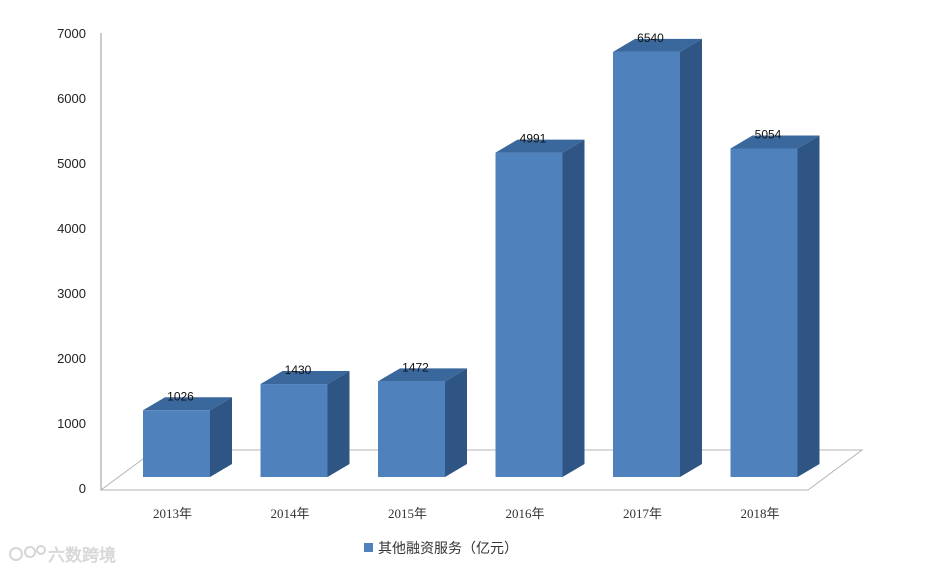 Image resolution: width=928 pixels, height=576 pixels. I want to click on bar-value-label: 5054, so click(768, 134).